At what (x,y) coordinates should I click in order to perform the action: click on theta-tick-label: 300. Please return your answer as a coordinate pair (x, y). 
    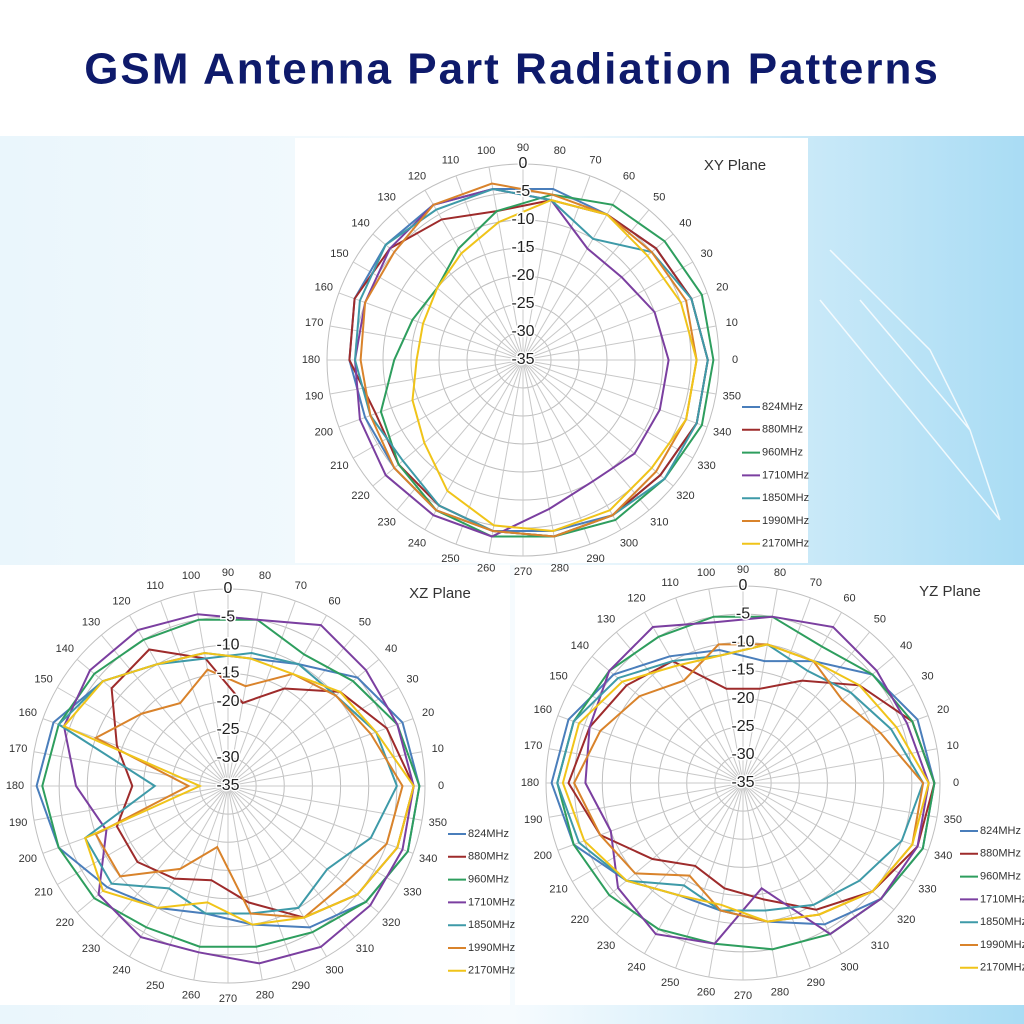
    Looking at the image, I should click on (629, 544).